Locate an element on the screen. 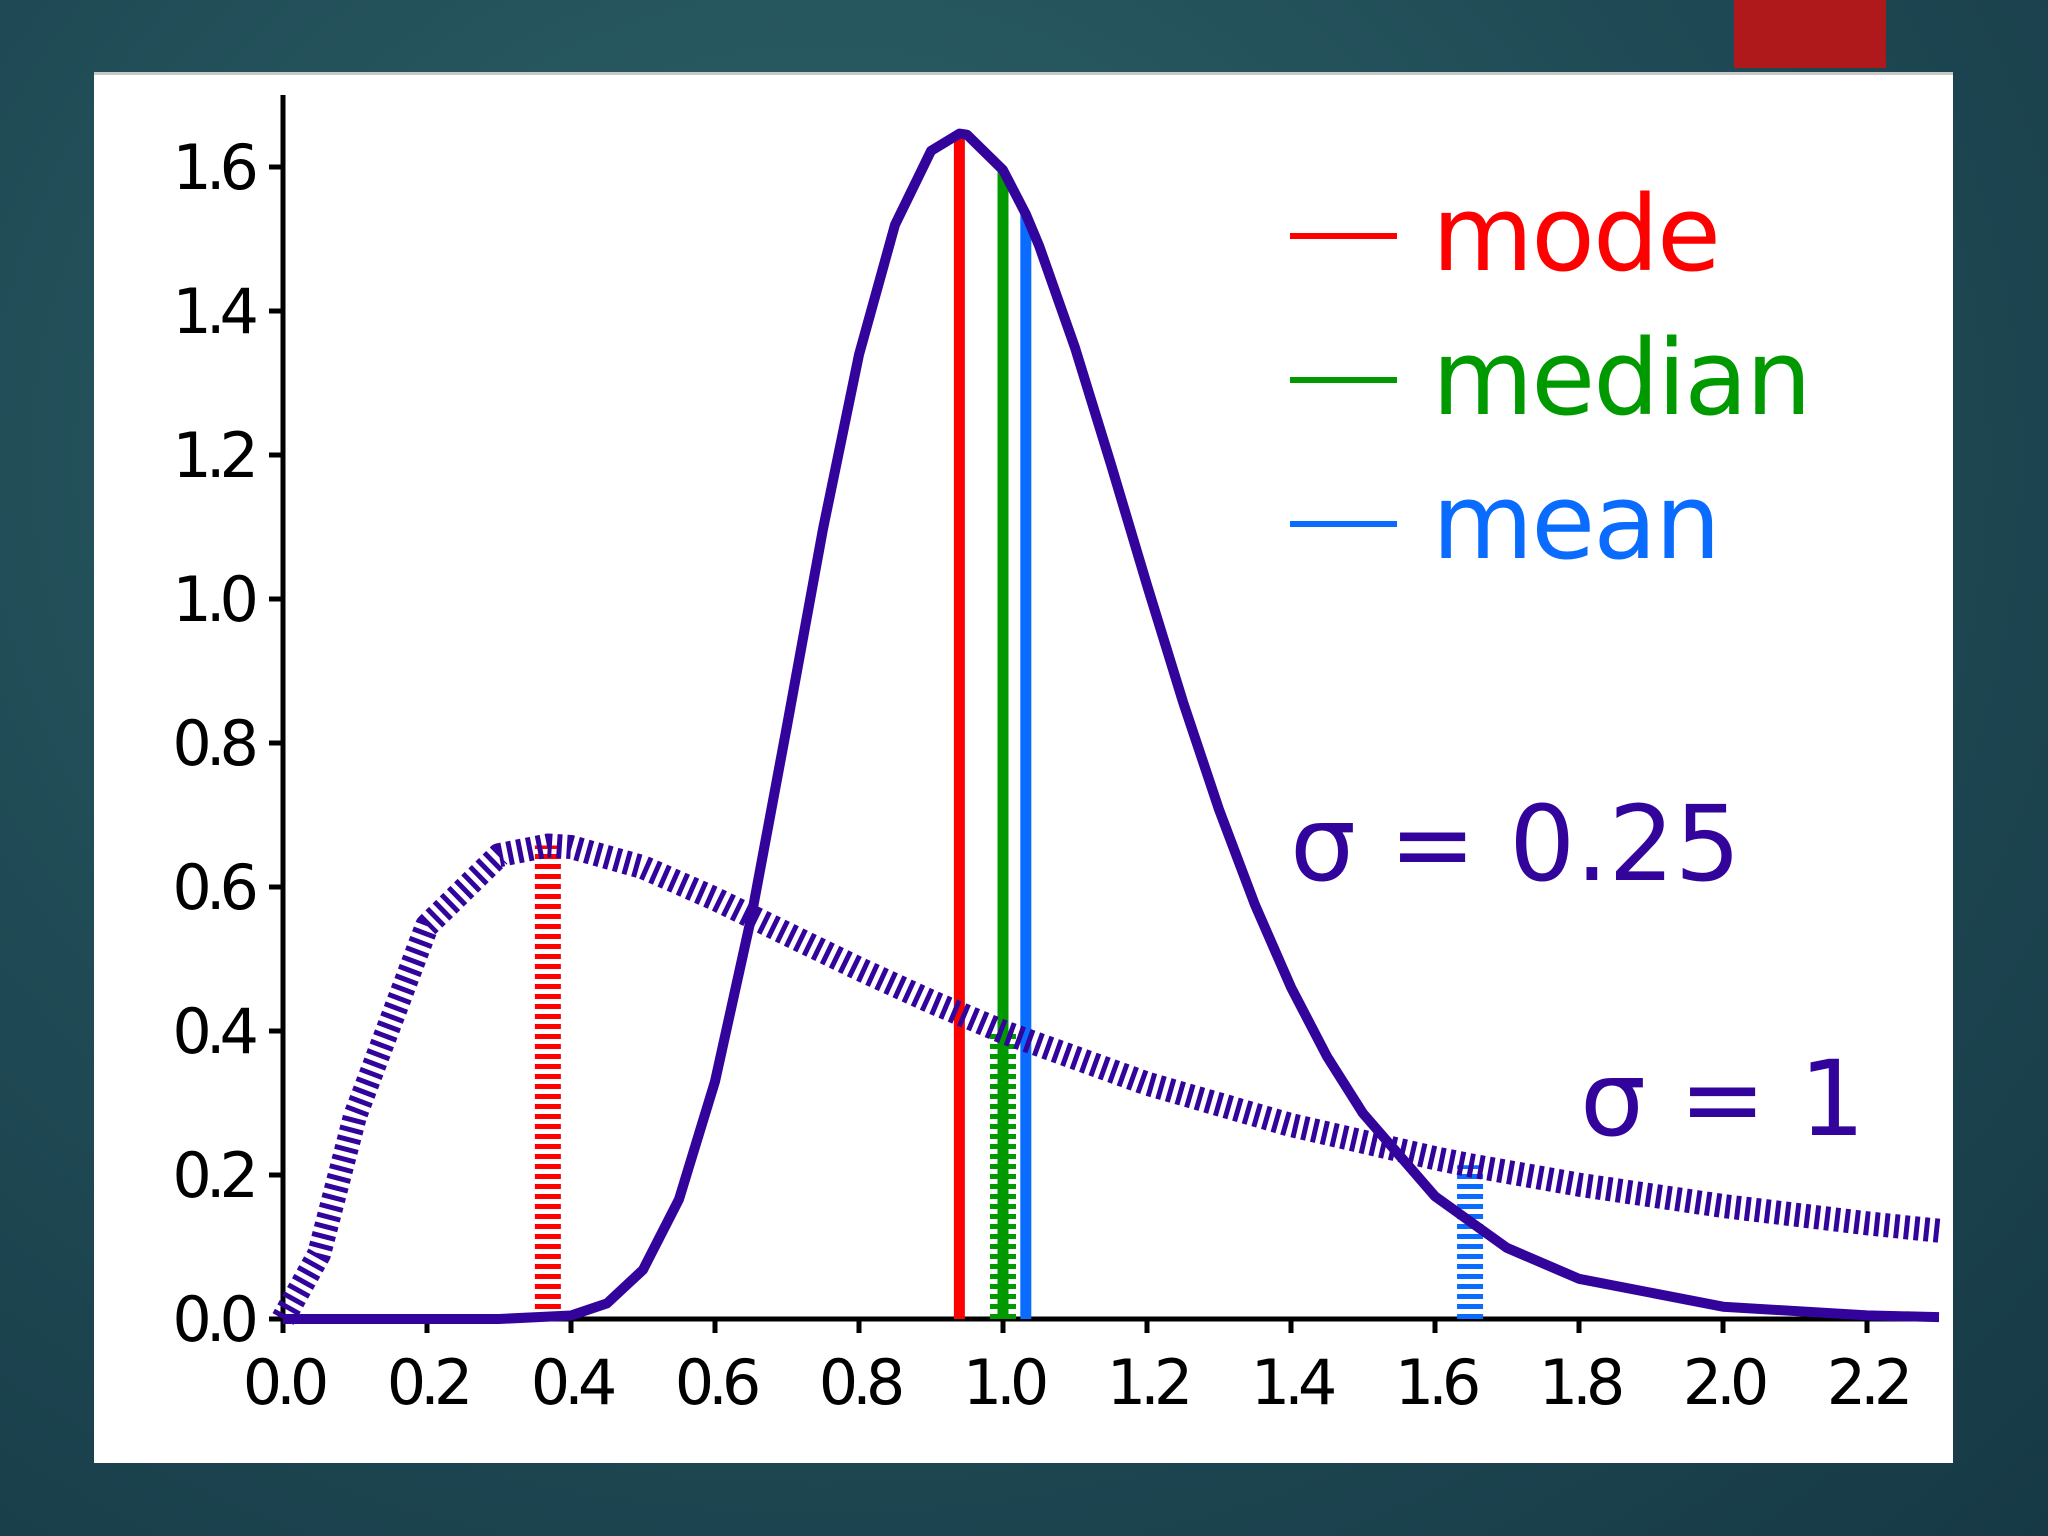 This screenshot has width=2048, height=1536. y-tick-label: 0.4 is located at coordinates (213, 1031).